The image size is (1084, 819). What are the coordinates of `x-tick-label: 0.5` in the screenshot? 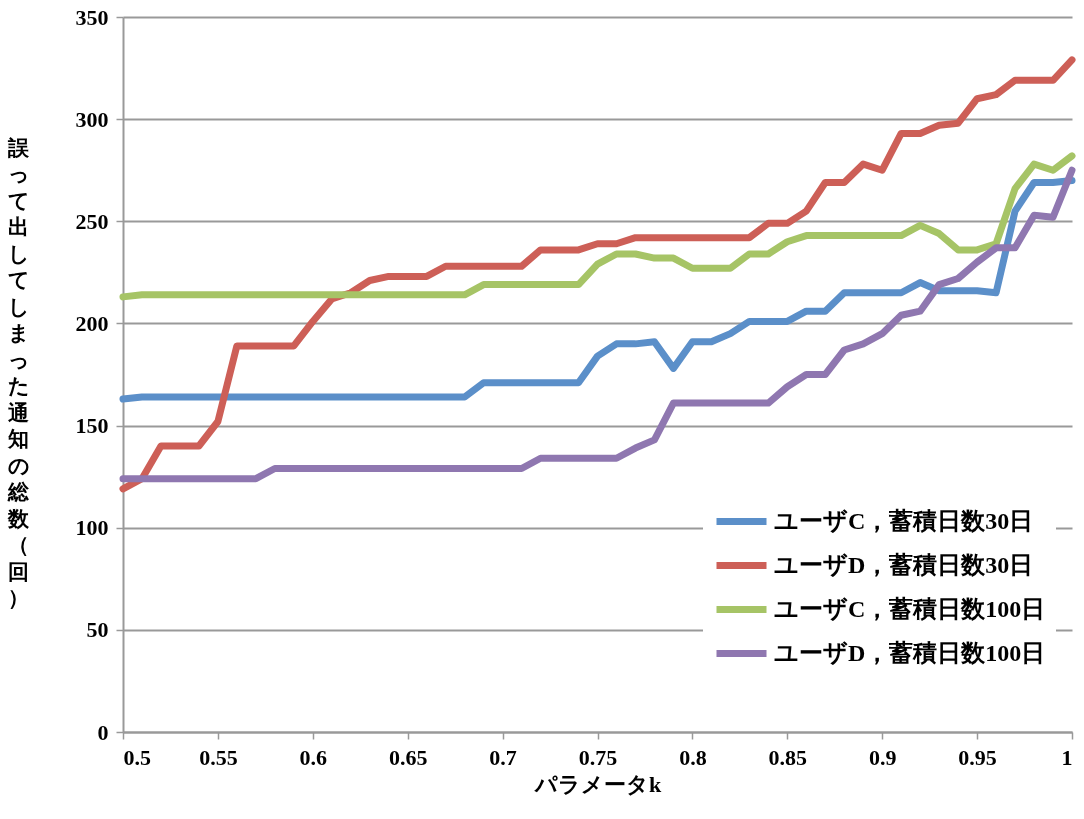 It's located at (137, 757).